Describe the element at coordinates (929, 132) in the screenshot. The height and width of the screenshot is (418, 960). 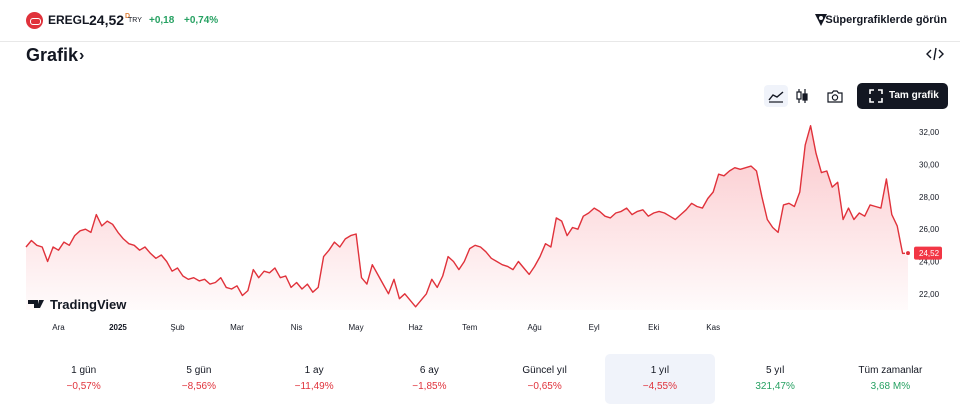
I see `y-tick-label: 32,00` at that location.